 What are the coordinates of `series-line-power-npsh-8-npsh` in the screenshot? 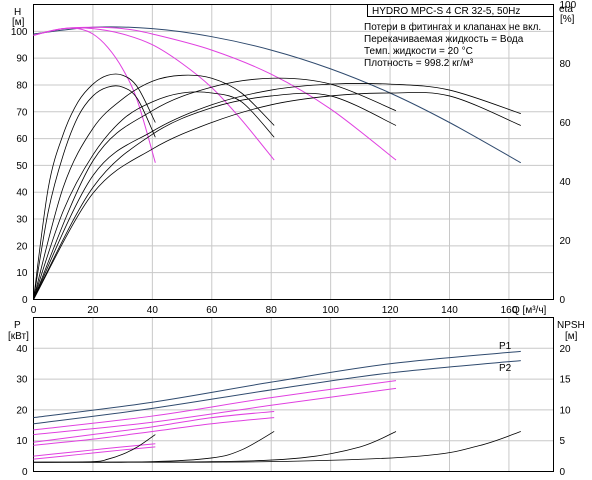 It's located at (94, 448).